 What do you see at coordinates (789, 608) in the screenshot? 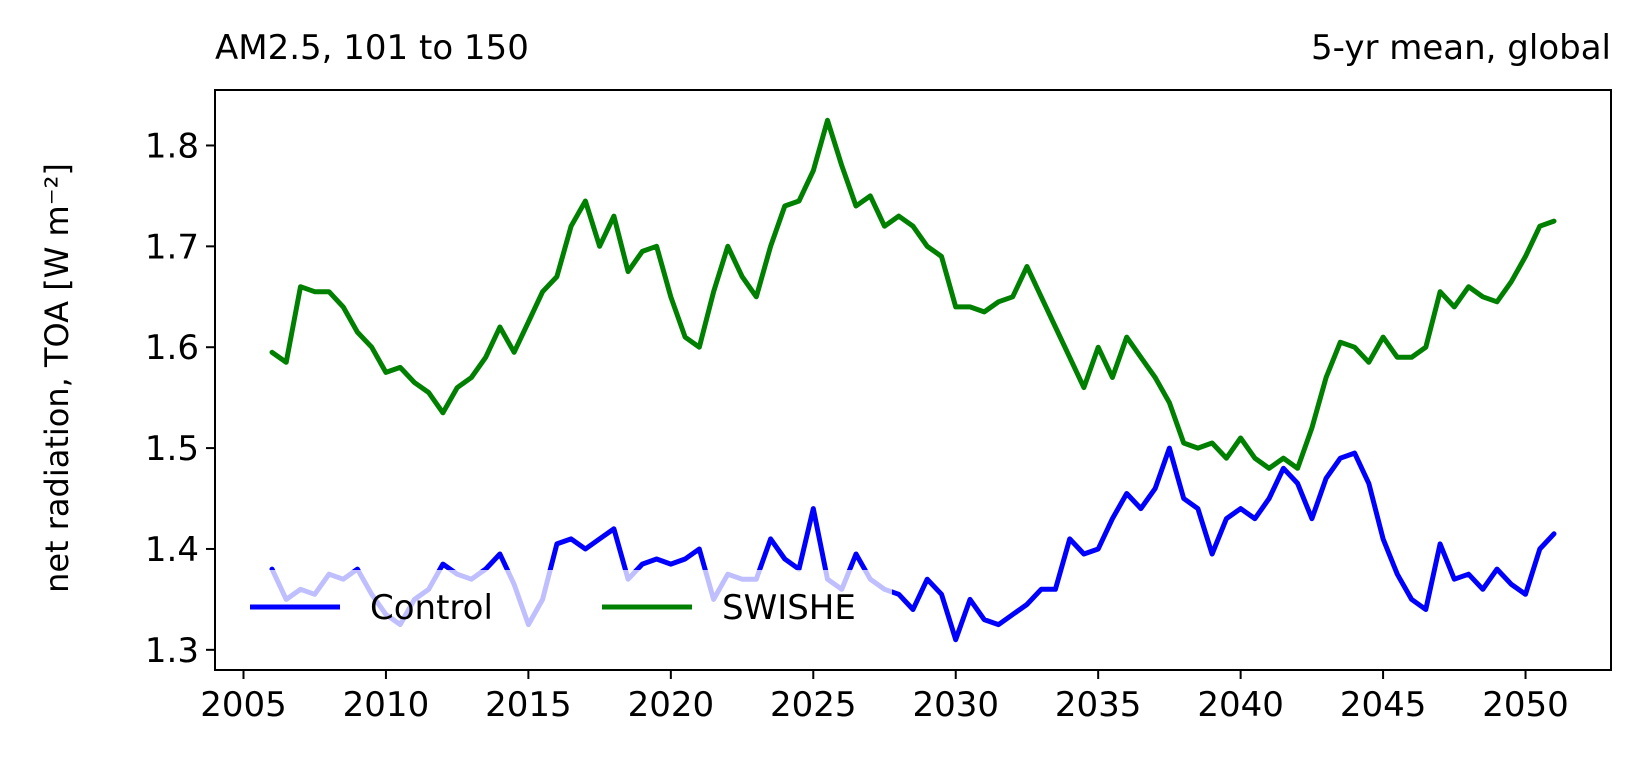
I see `legend-label-swishe: SWISHE` at bounding box center [789, 608].